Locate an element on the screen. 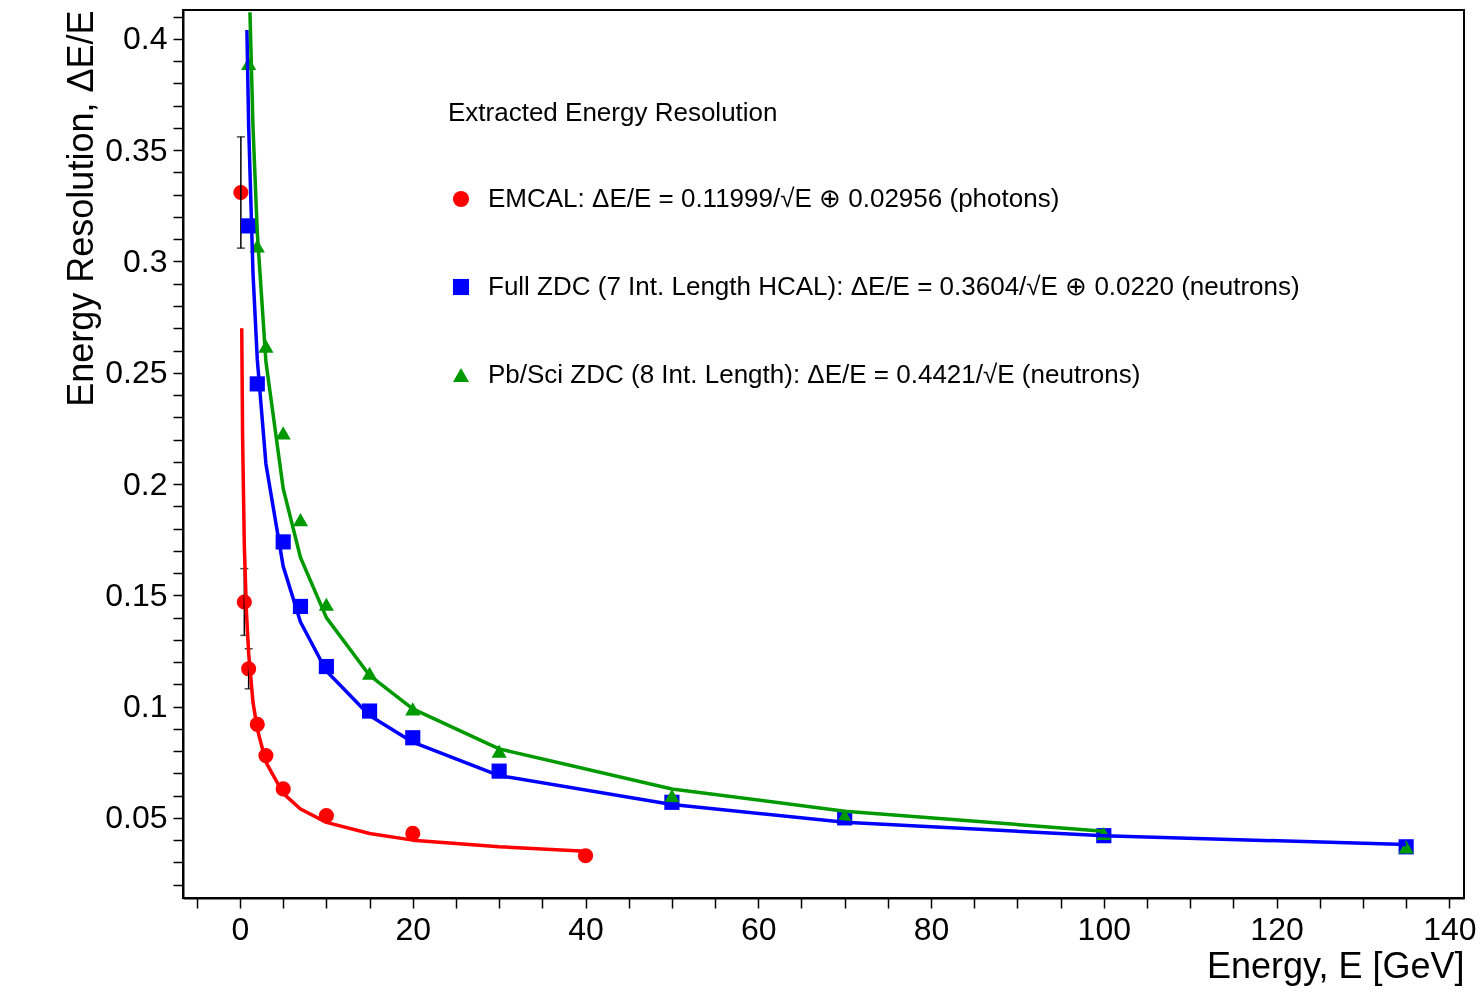  y-tick-label: 0.15 is located at coordinates (136, 594).